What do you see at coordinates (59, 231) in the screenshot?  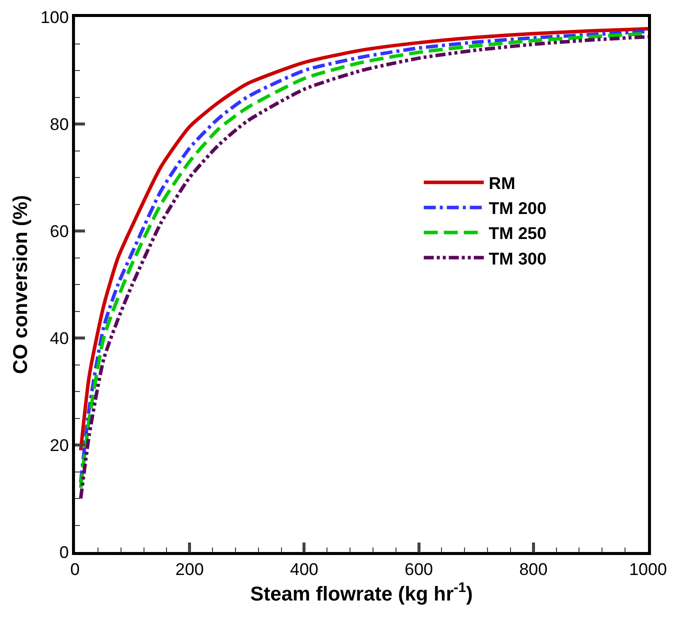 I see `y-tick-label: 60` at bounding box center [59, 231].